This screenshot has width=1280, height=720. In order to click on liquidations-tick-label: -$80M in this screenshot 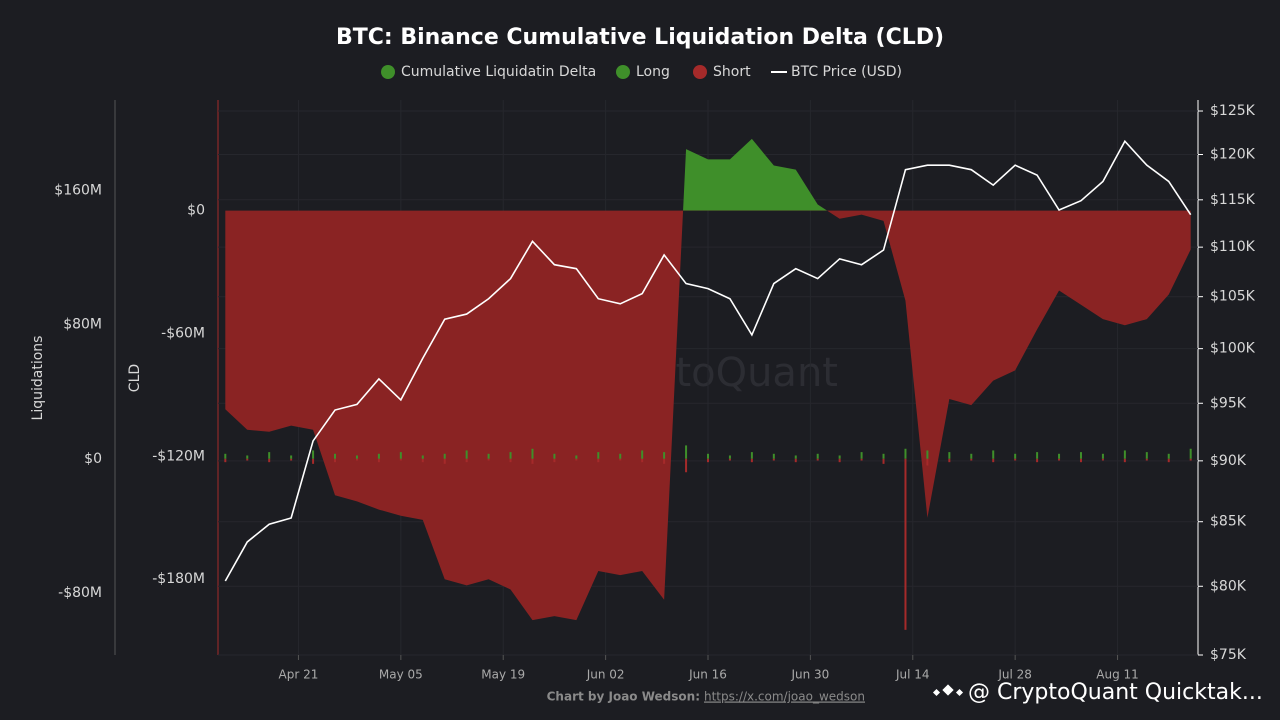, I will do `click(80, 593)`.